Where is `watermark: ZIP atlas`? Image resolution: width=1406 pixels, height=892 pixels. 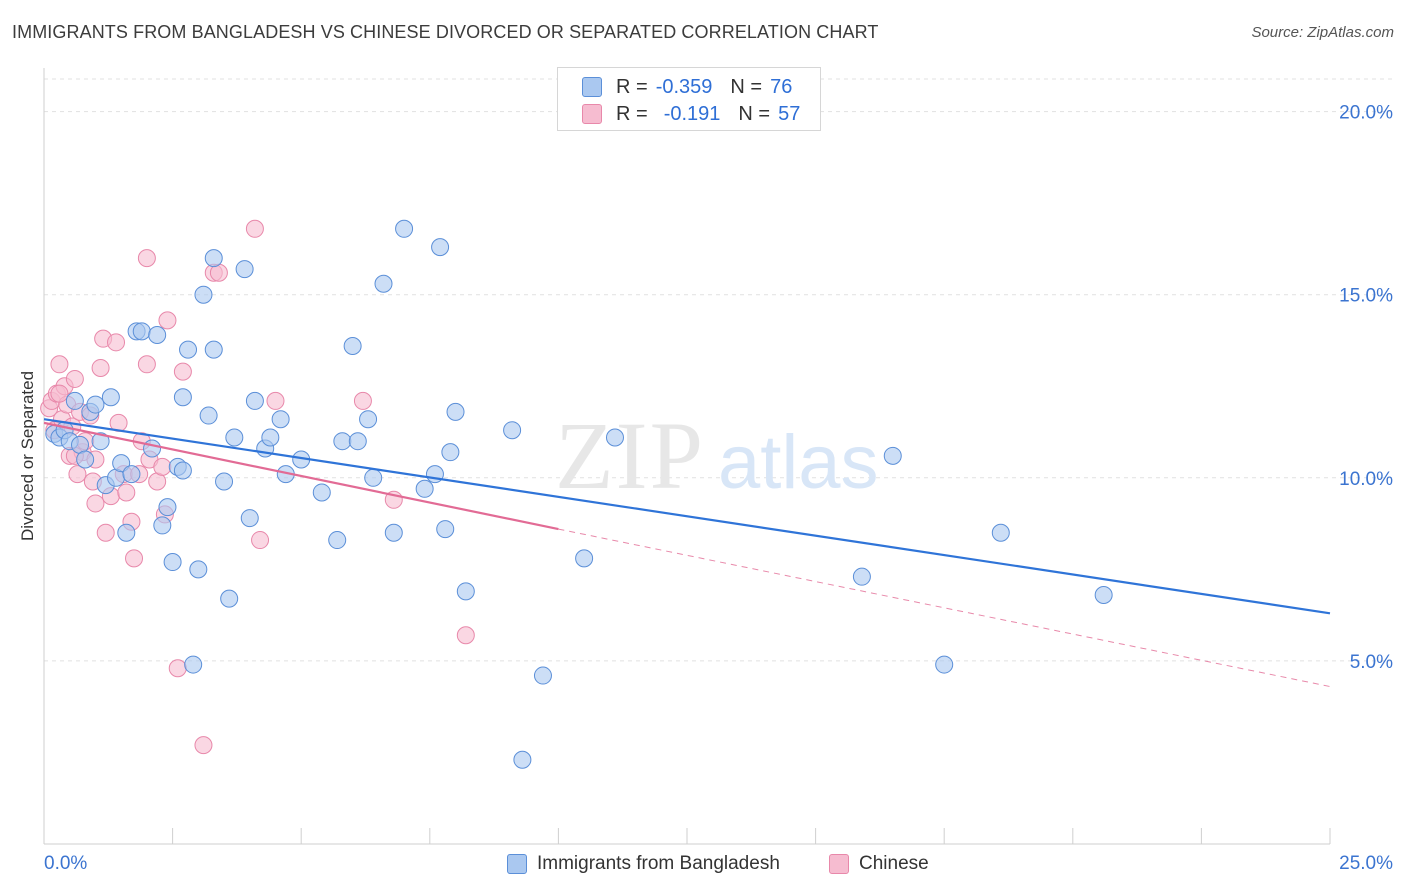
watermark: ZIP atlas is located at coordinates (717, 455).